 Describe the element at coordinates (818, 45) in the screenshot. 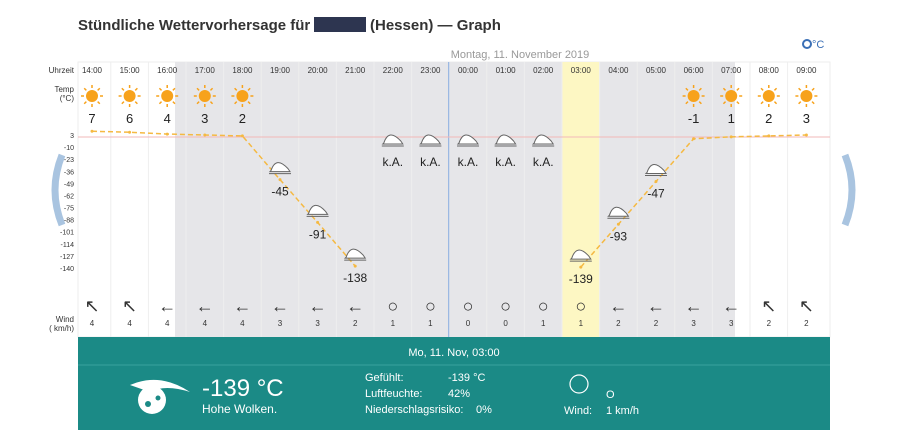

I see `unit-toggle: °C` at that location.